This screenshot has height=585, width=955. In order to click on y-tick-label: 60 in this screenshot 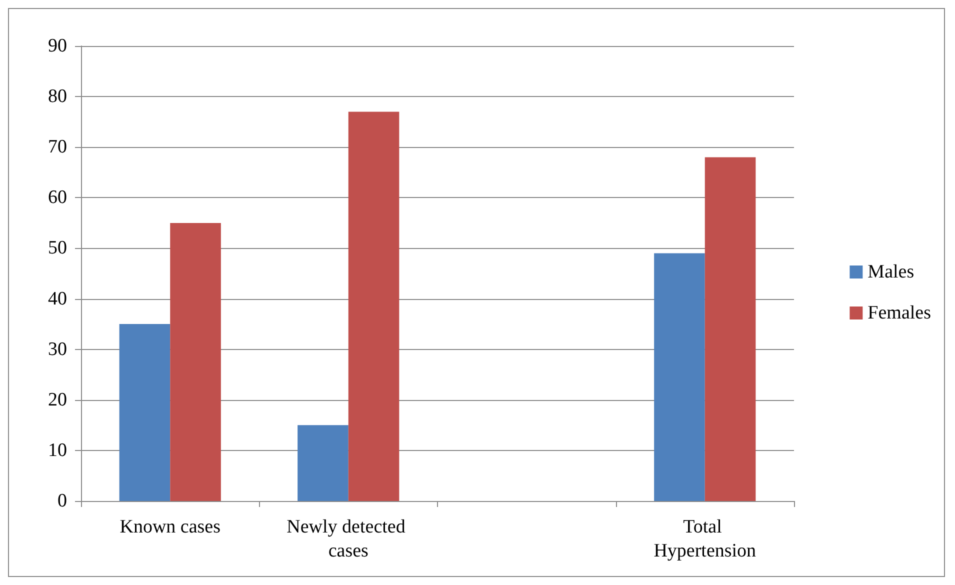, I will do `click(57, 197)`.